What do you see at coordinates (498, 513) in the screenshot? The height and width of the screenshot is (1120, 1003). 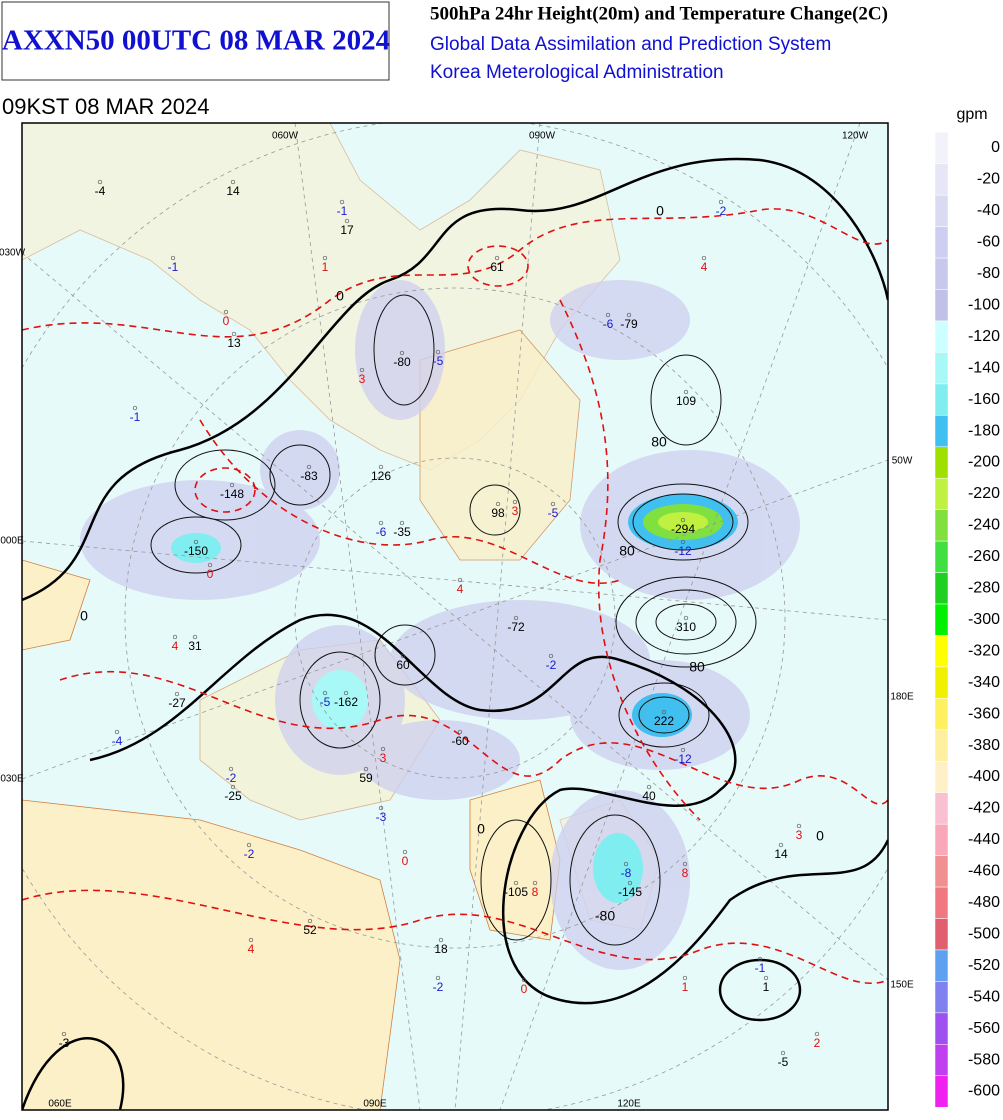 I see `height-change-label: 98` at bounding box center [498, 513].